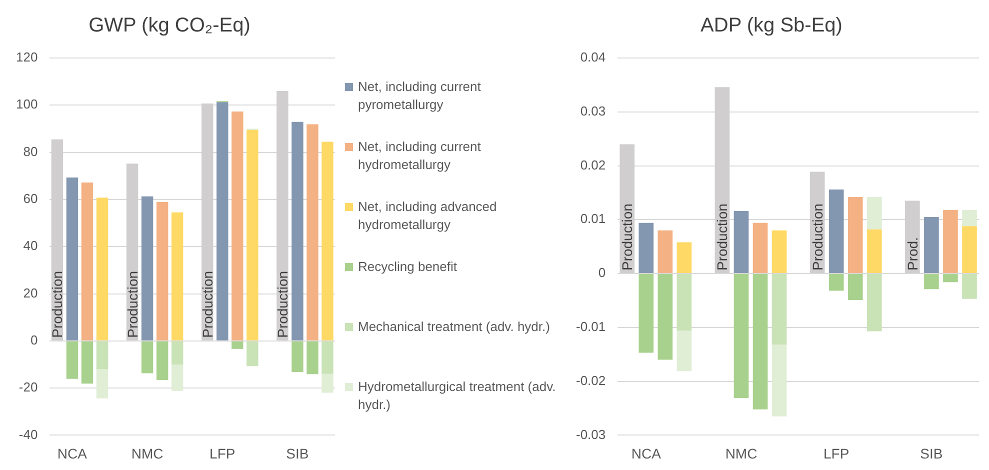  I want to click on y-tick-label: -0.01, so click(591, 326).